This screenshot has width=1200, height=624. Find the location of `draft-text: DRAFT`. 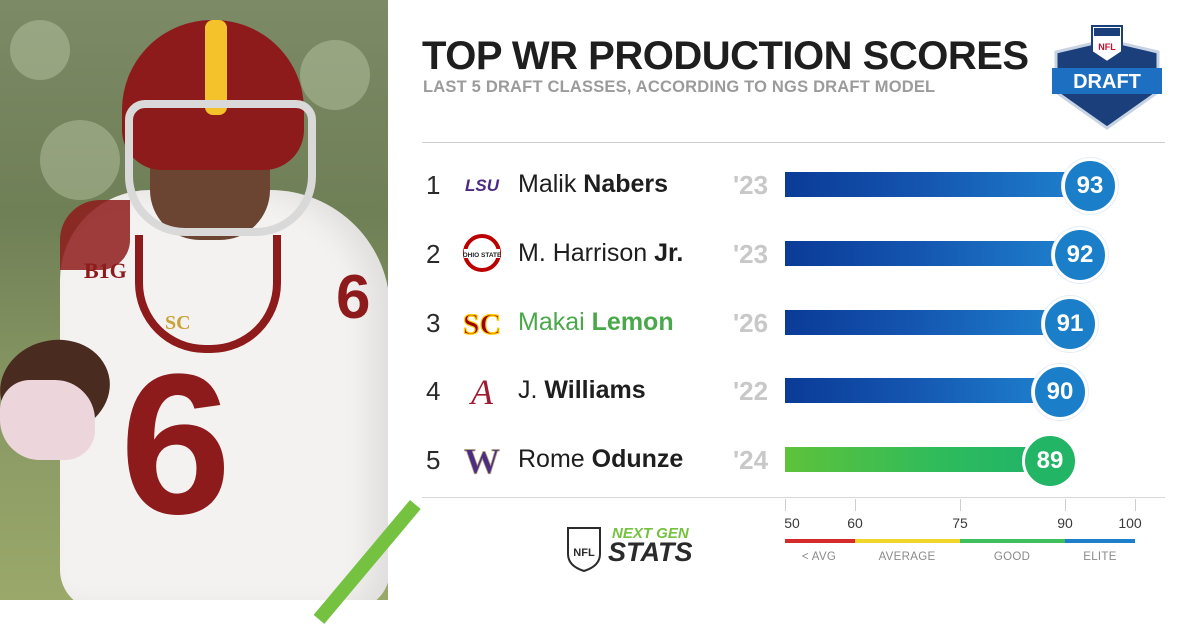

draft-text: DRAFT is located at coordinates (1107, 82).